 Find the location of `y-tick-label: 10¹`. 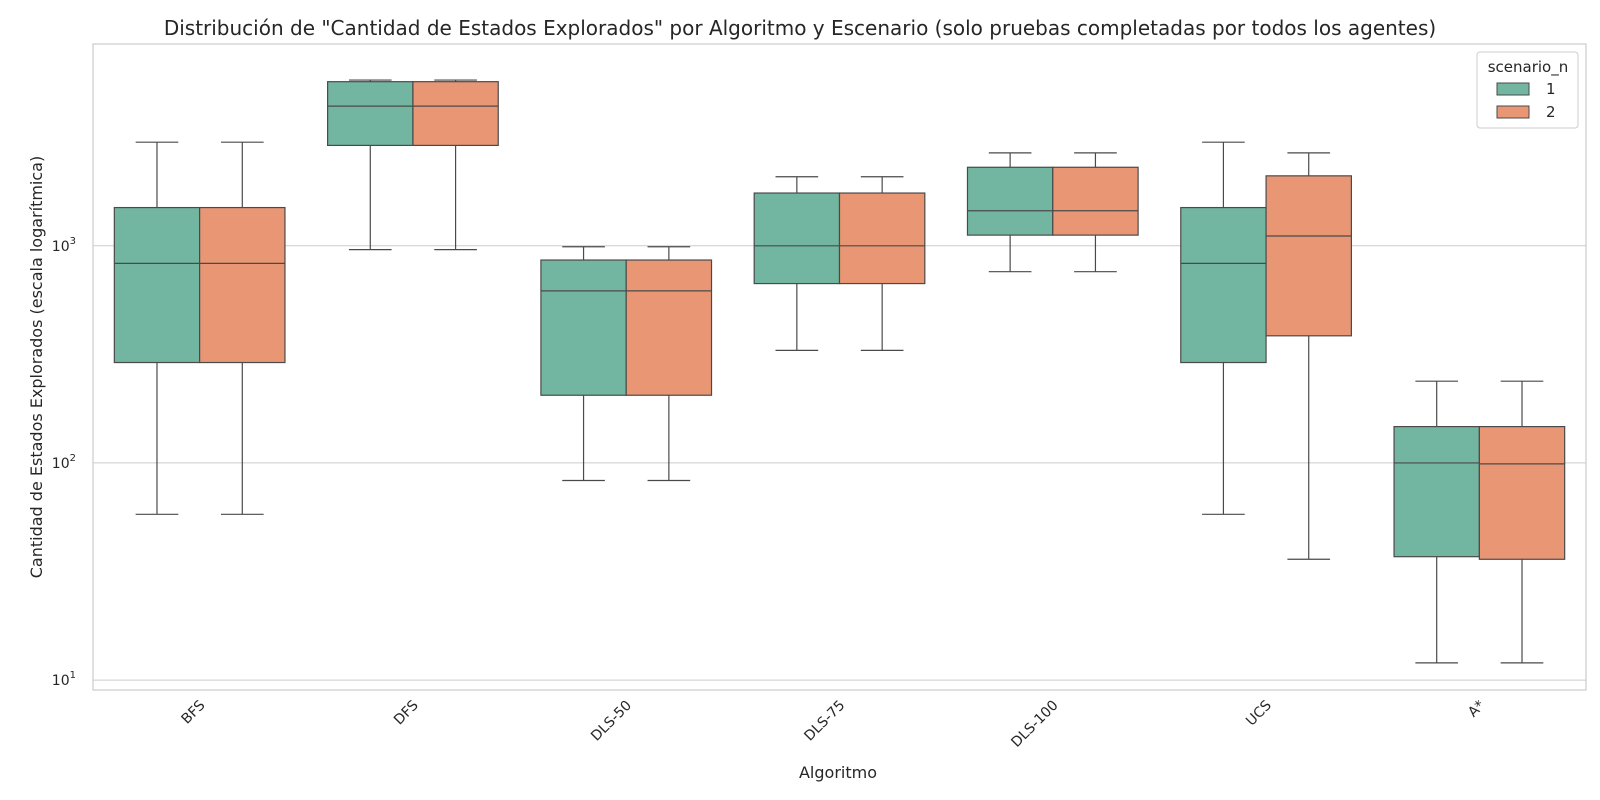

y-tick-label: 10¹ is located at coordinates (64, 679).